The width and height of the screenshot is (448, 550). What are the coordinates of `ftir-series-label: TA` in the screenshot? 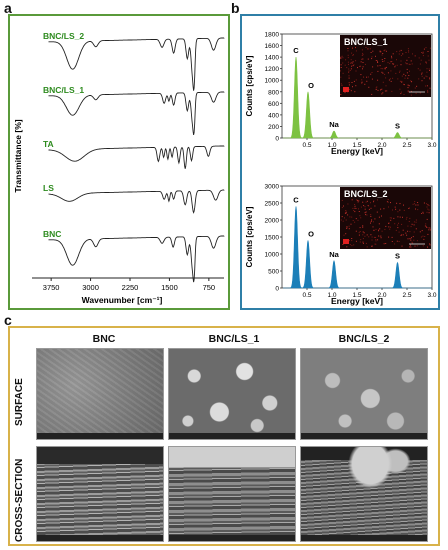 It's located at (48, 144).